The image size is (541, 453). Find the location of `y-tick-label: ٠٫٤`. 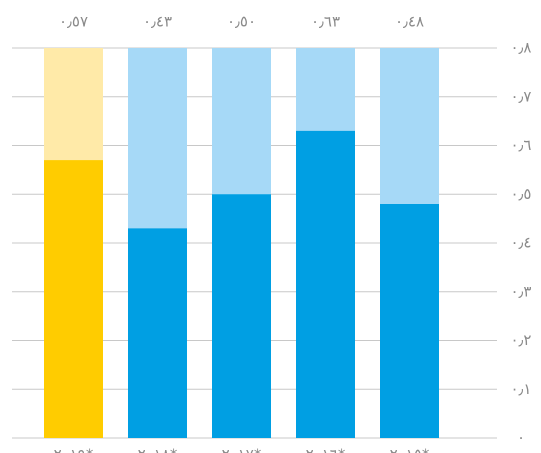

y-tick-label: ٠٫٤ is located at coordinates (521, 243).